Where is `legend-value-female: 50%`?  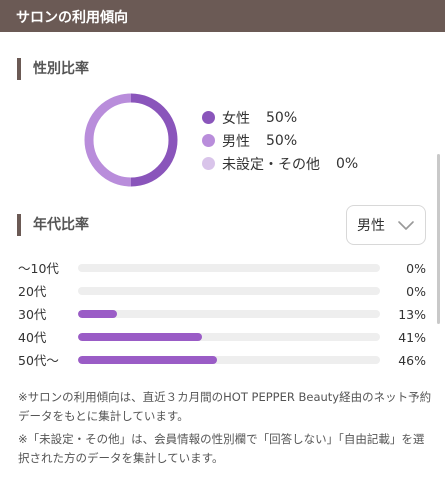 legend-value-female: 50% is located at coordinates (282, 117).